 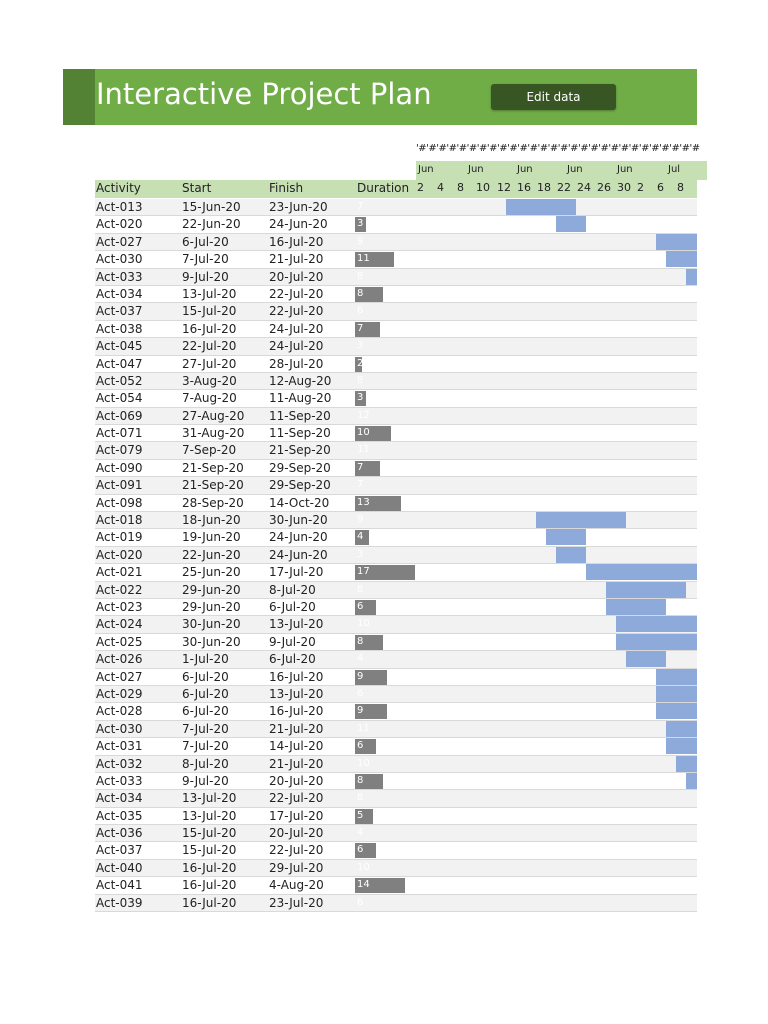 What do you see at coordinates (119, 659) in the screenshot?
I see `activity-cell: Act-026` at bounding box center [119, 659].